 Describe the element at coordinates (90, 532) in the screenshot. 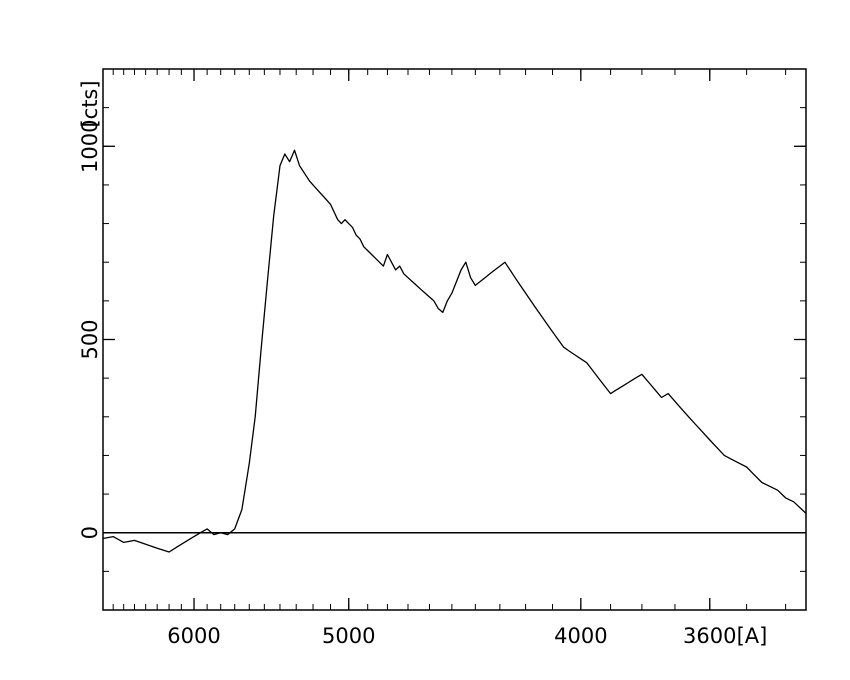

I see `y-tick-label: 0` at that location.